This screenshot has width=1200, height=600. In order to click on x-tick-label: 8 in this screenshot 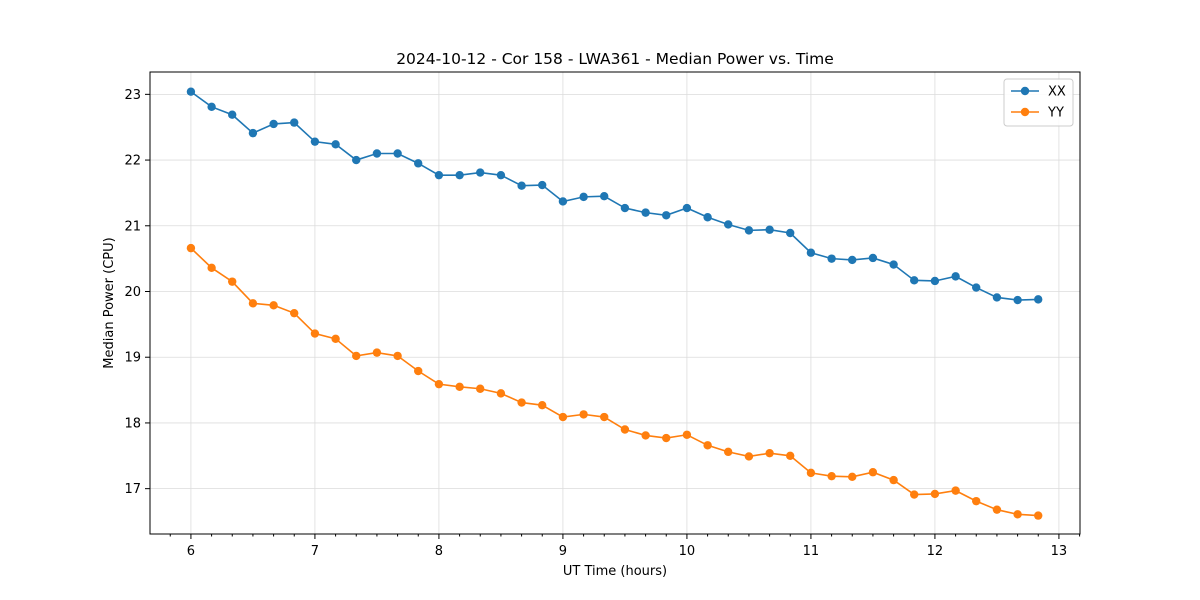, I will do `click(439, 551)`.